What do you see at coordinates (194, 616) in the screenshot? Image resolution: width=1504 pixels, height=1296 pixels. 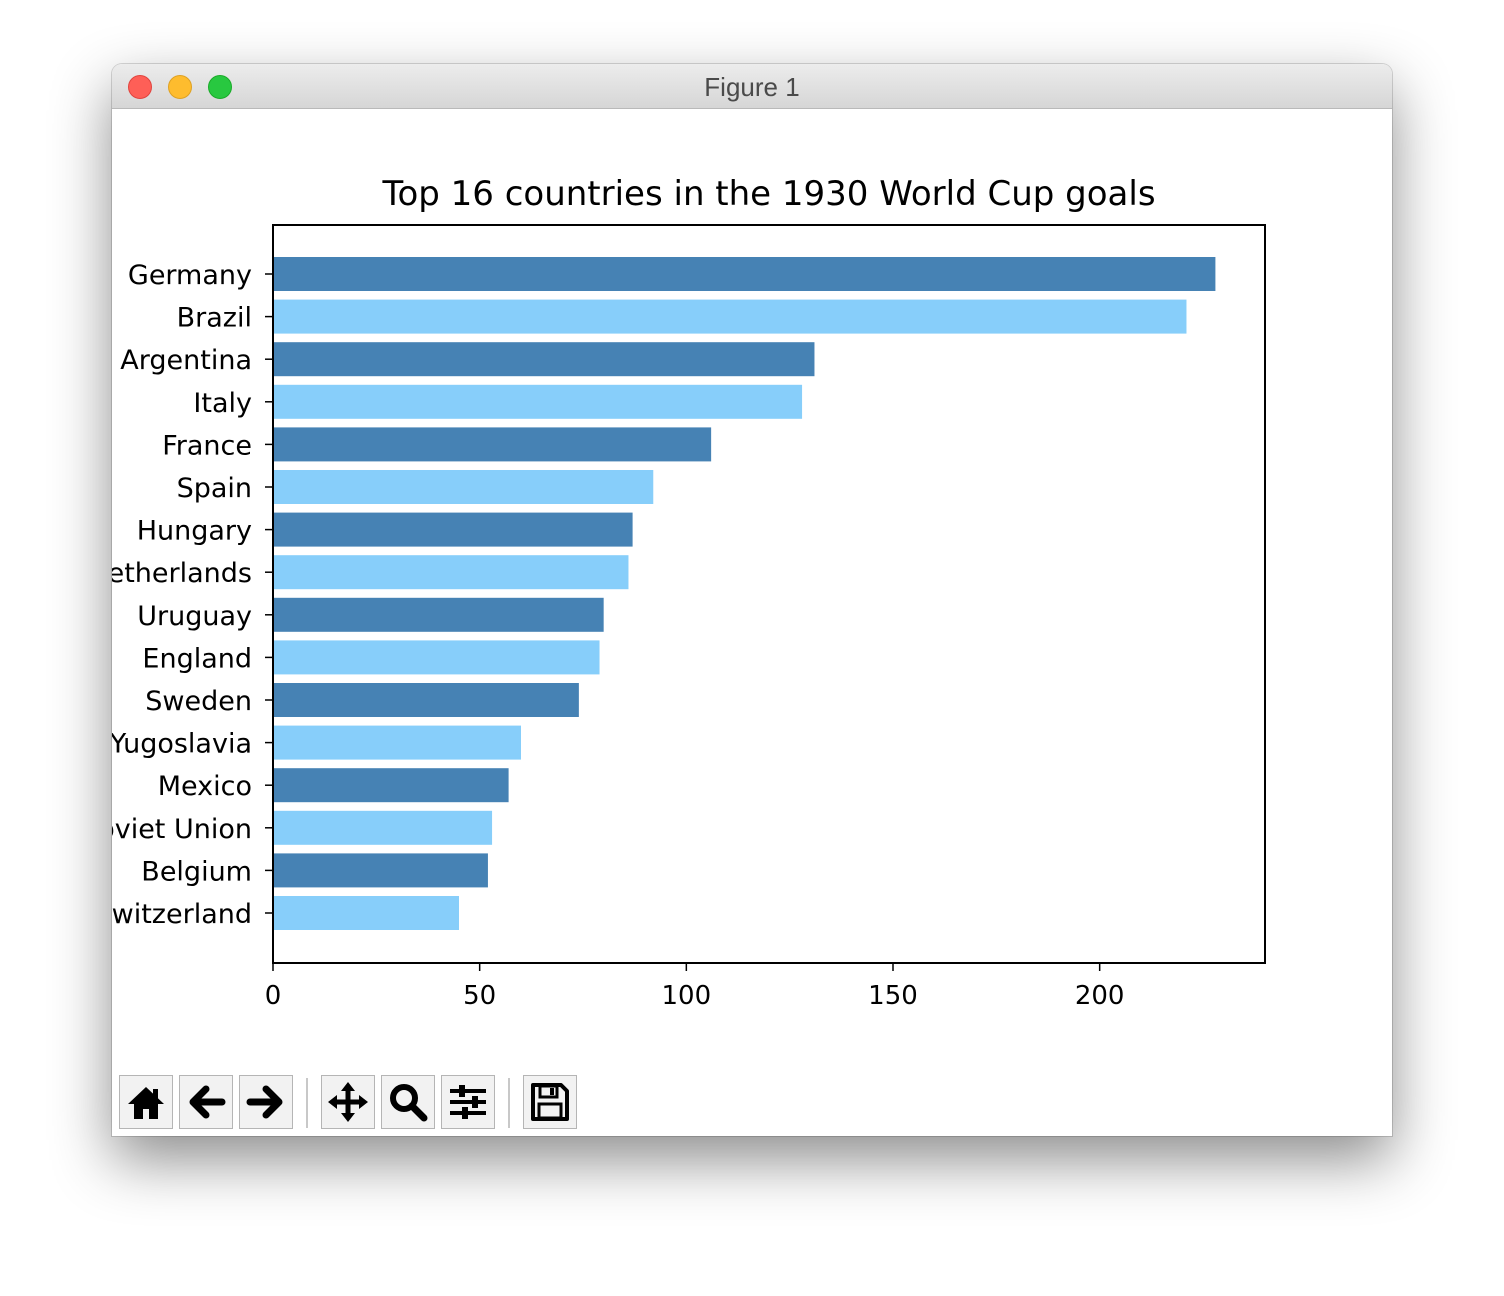 I see `y-tick-label: Uruguay` at bounding box center [194, 616].